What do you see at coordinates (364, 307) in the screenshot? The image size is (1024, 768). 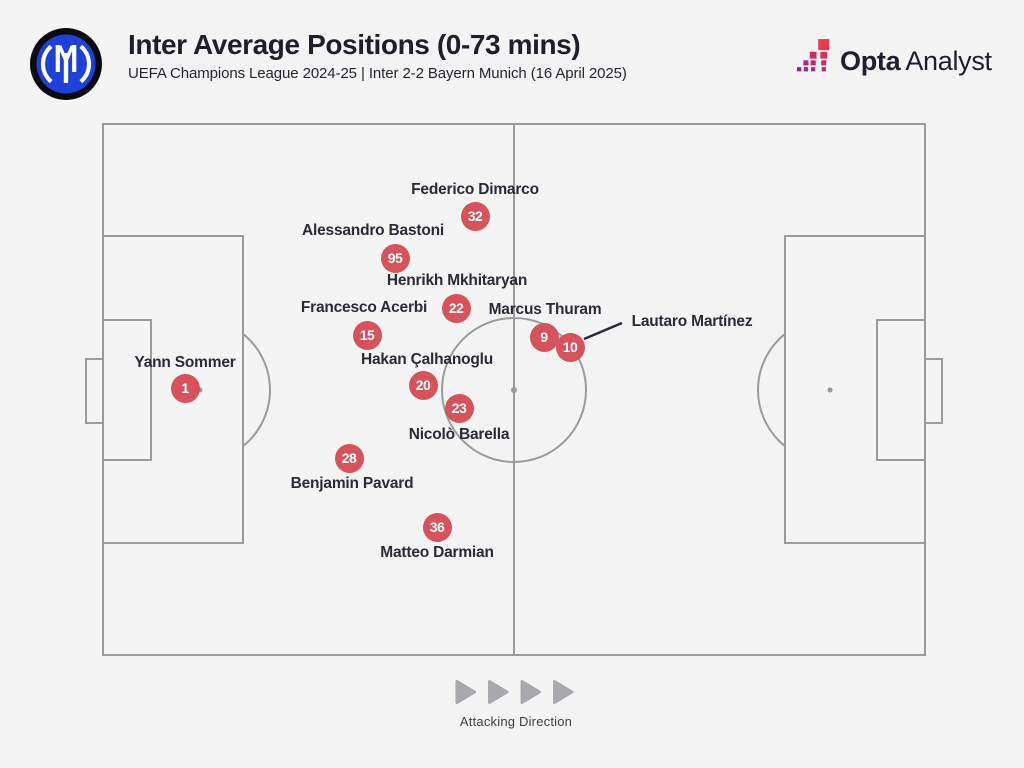 I see `player-label-francesco-acerbi: Francesco Acerbi` at bounding box center [364, 307].